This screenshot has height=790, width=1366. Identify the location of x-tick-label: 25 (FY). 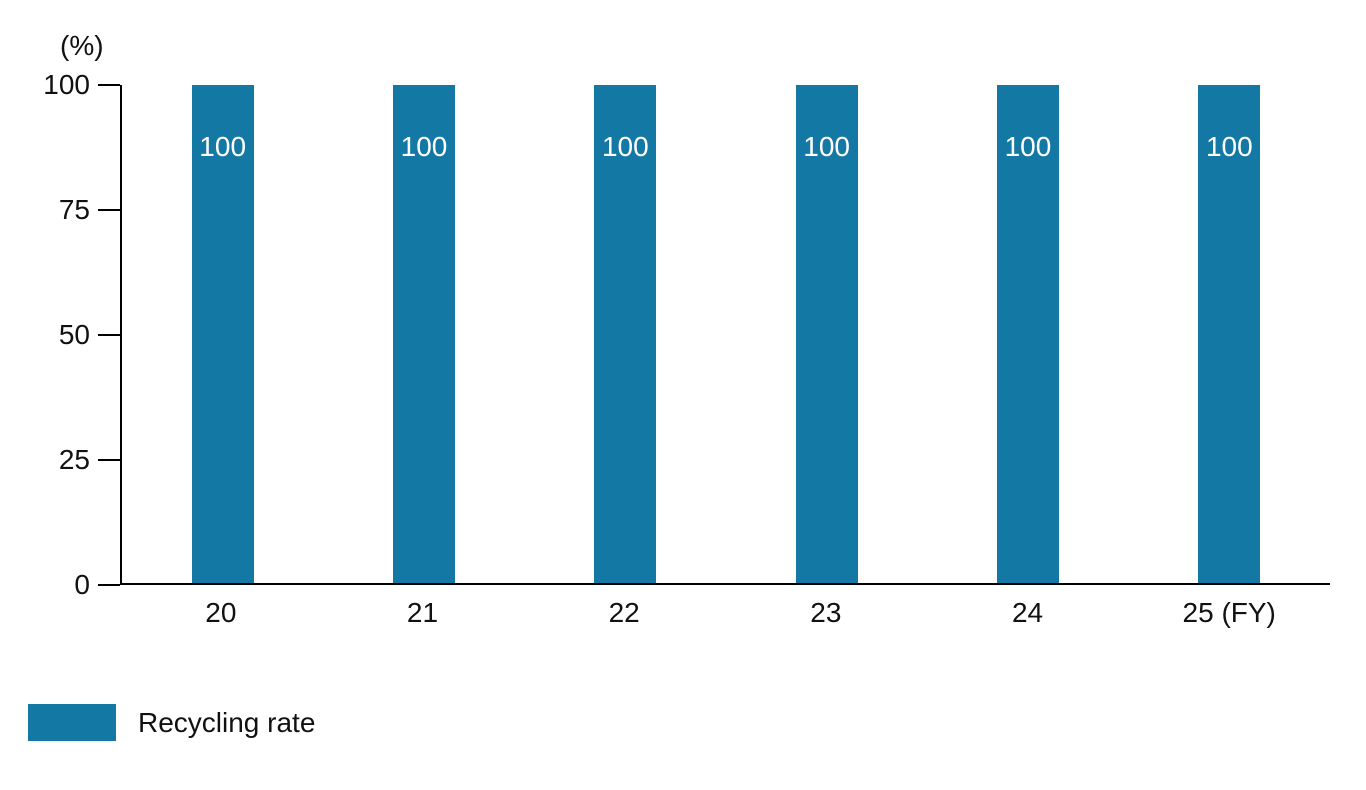
(1229, 612).